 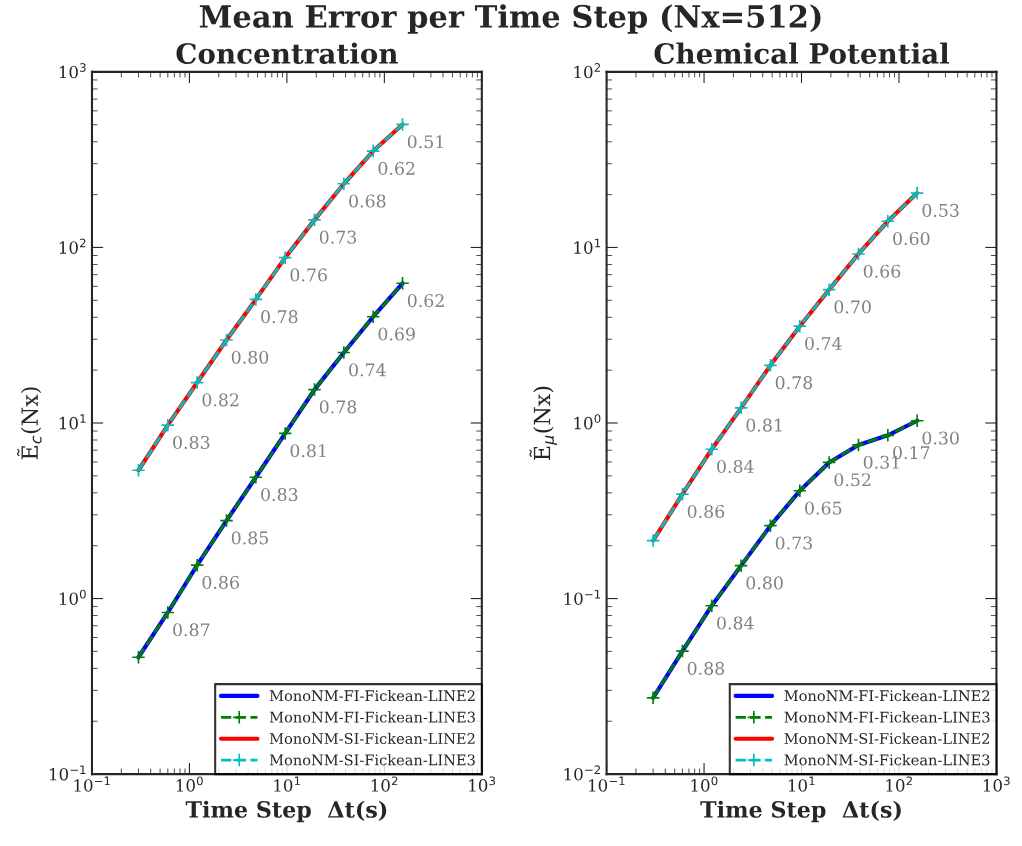 I want to click on annotation: 0.52, so click(x=852, y=480).